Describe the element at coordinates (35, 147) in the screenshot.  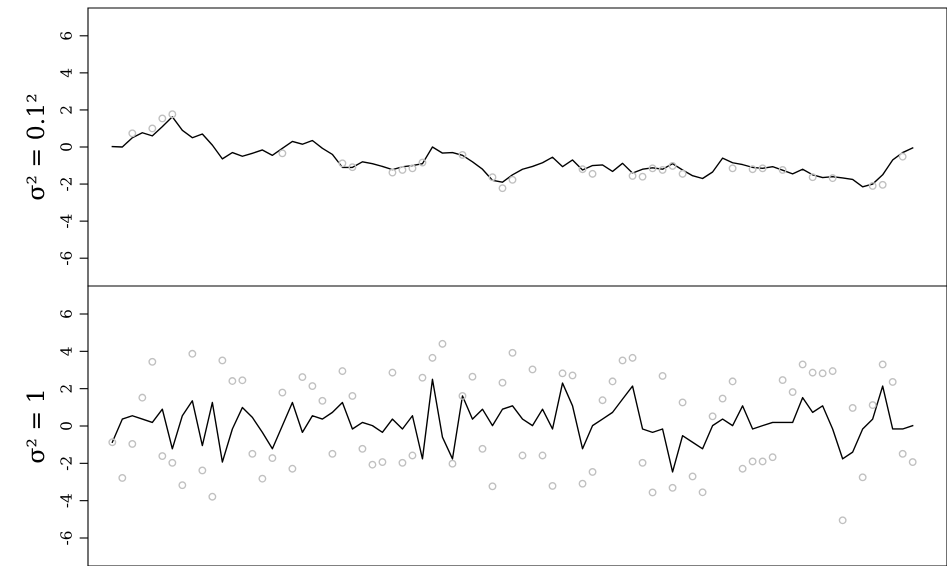
I see `y-axis-title: σ² = 0.1²` at that location.